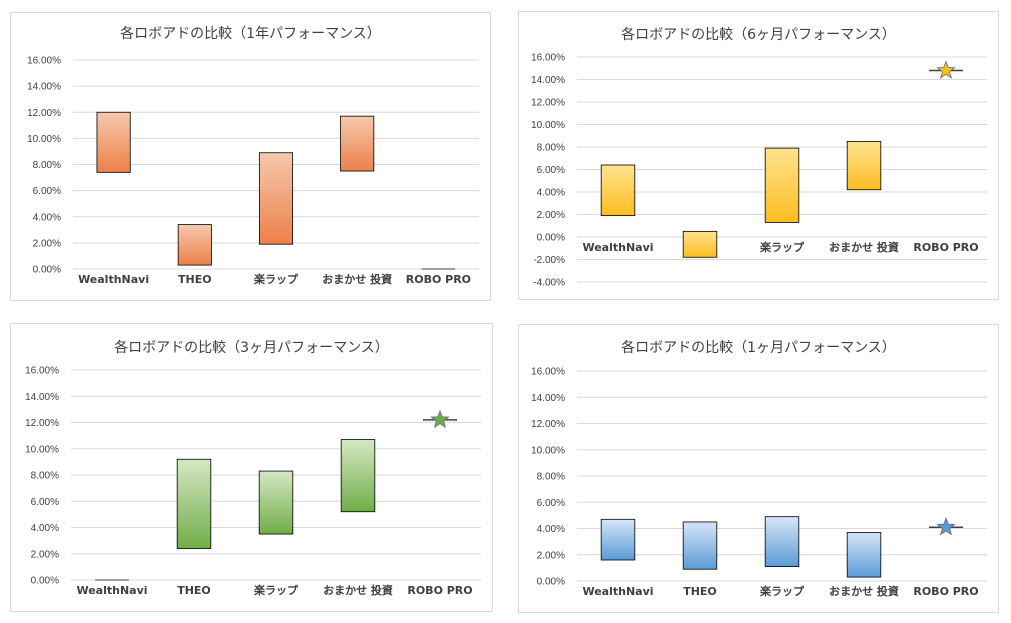 The height and width of the screenshot is (623, 1011). I want to click on y-tick-label: -2.00%, so click(549, 260).